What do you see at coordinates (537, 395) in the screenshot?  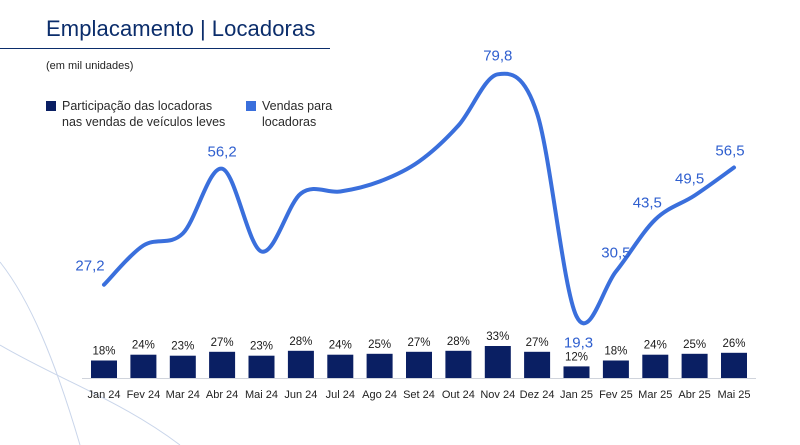 I see `x-tick-label: Dez 24` at bounding box center [537, 395].